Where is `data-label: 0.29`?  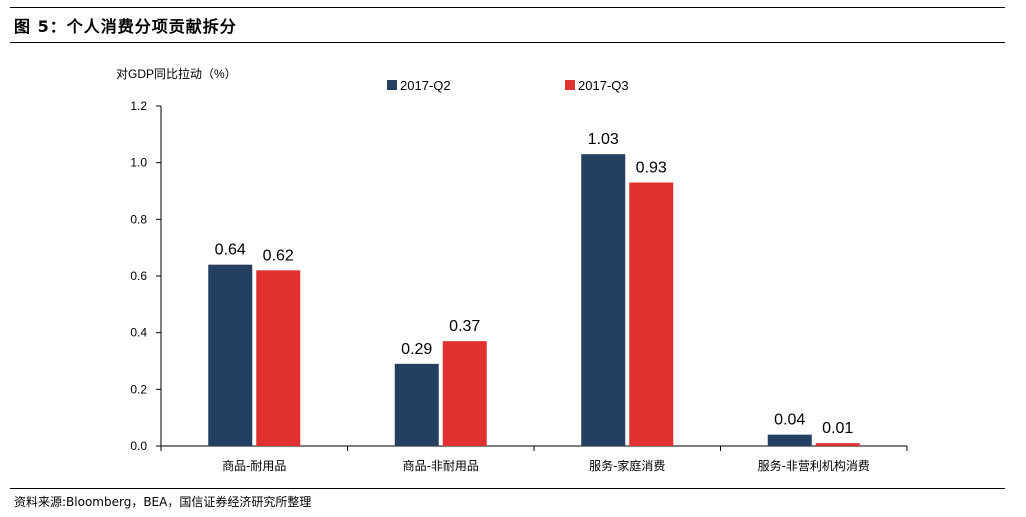
data-label: 0.29 is located at coordinates (416, 349).